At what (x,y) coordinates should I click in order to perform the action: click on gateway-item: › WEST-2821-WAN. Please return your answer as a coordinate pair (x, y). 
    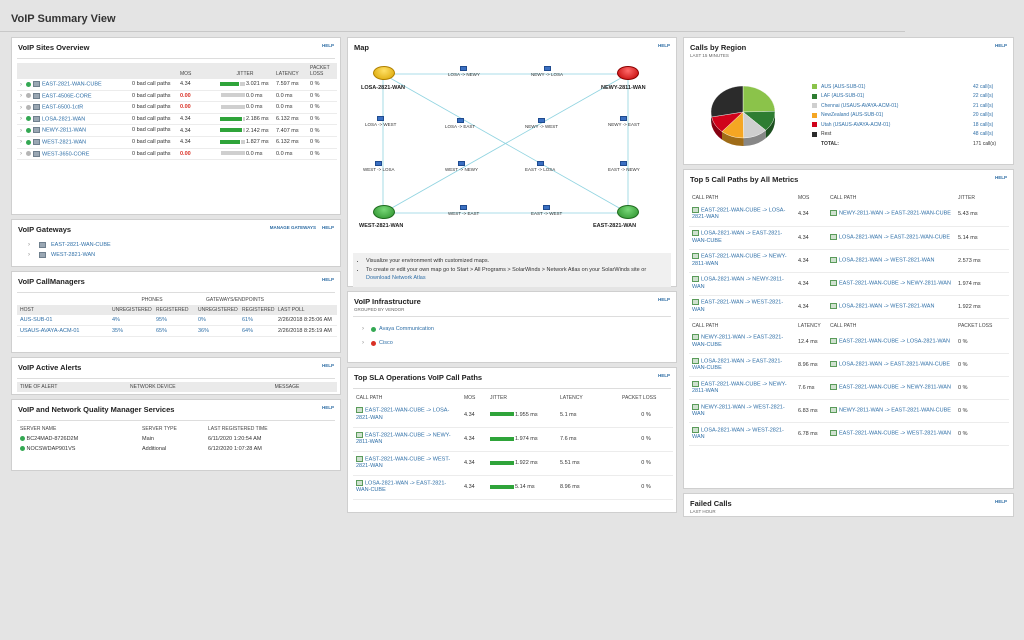
    Looking at the image, I should click on (62, 255).